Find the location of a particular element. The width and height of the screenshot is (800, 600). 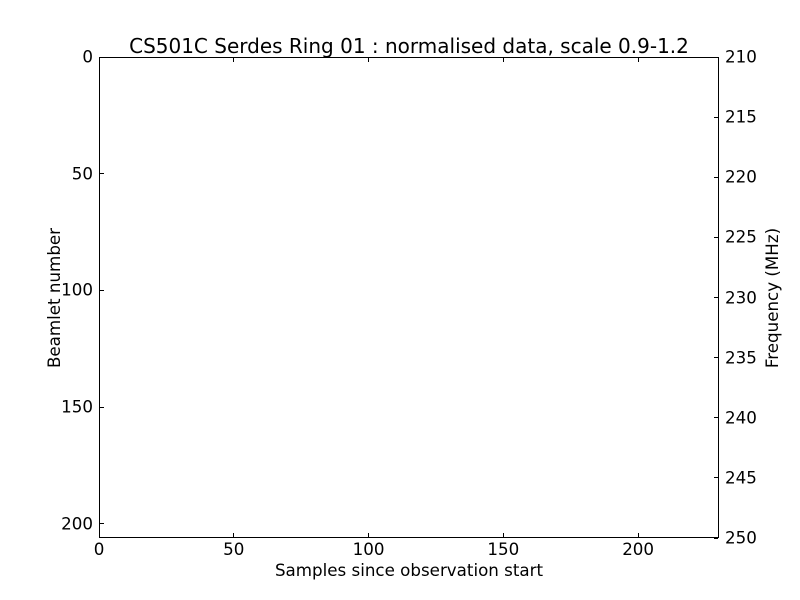

y-left-tick-label: 100 is located at coordinates (77, 289).